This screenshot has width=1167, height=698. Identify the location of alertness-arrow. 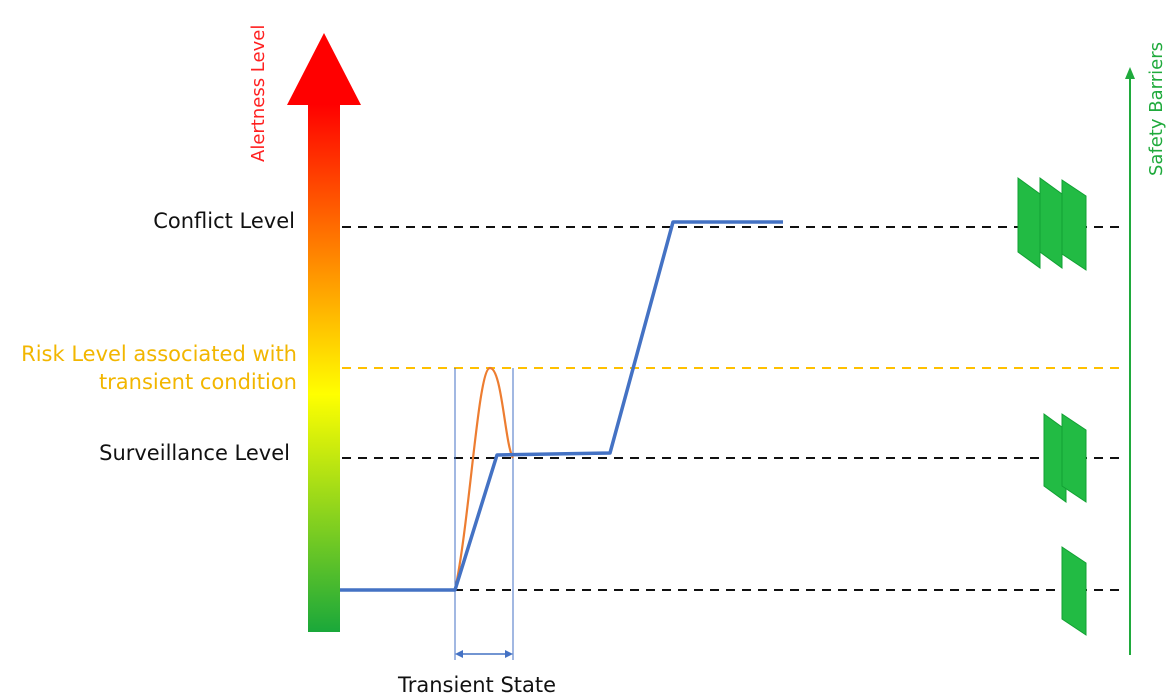
(324, 332).